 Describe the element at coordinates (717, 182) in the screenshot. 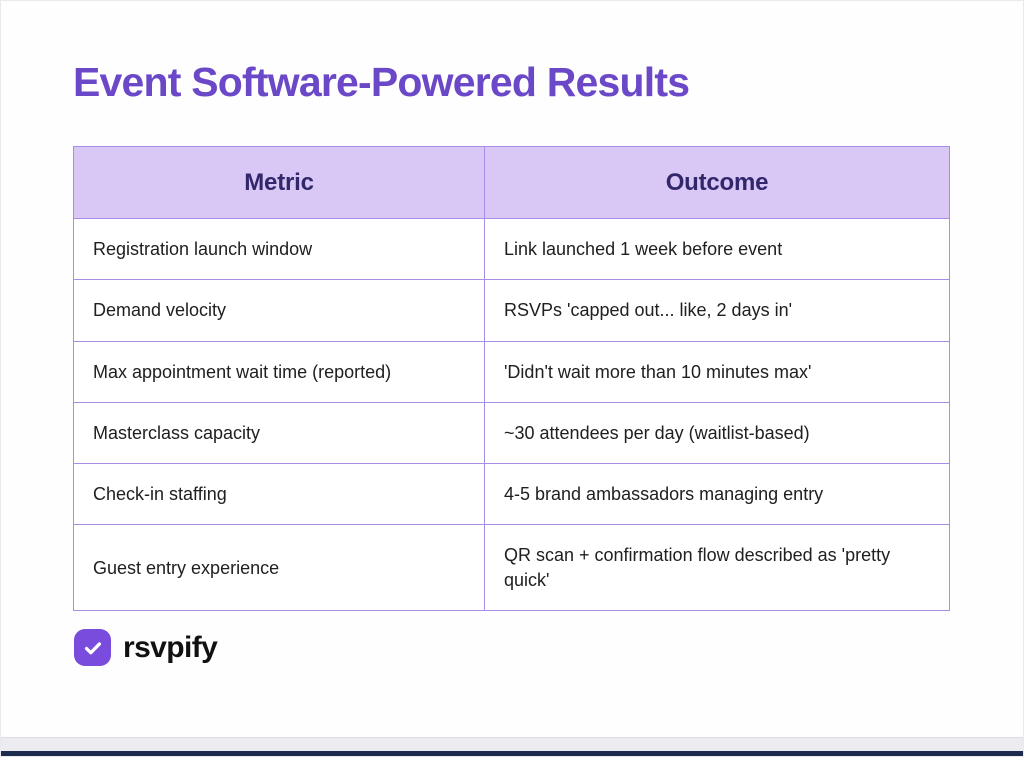

I see `outcome-column-header: Outcome` at that location.